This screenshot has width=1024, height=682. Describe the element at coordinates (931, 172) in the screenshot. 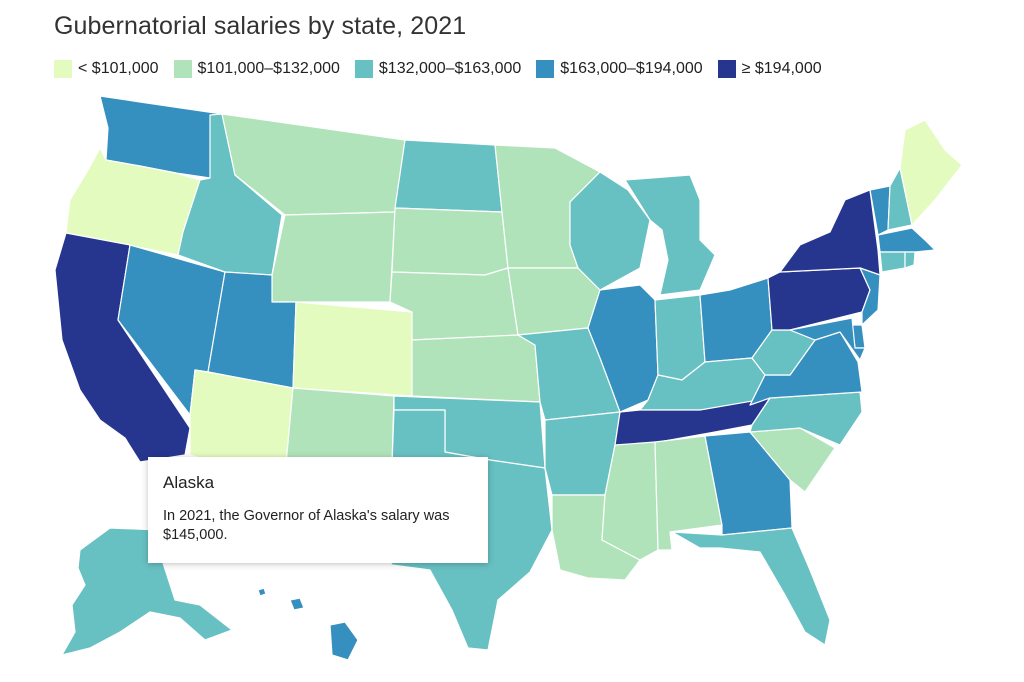

I see `state-maine` at that location.